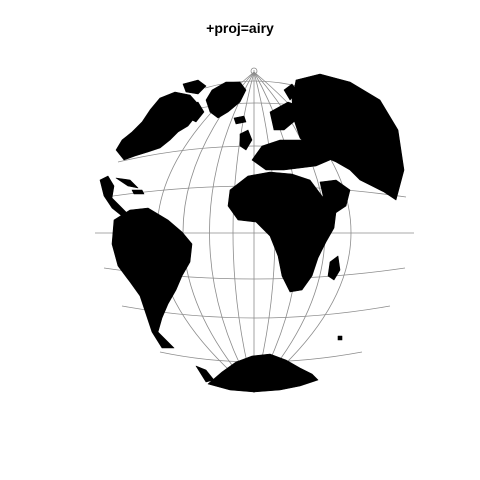 The height and width of the screenshot is (480, 480). Describe the element at coordinates (243, 232) in the screenshot. I see `meridian-w20` at that location.